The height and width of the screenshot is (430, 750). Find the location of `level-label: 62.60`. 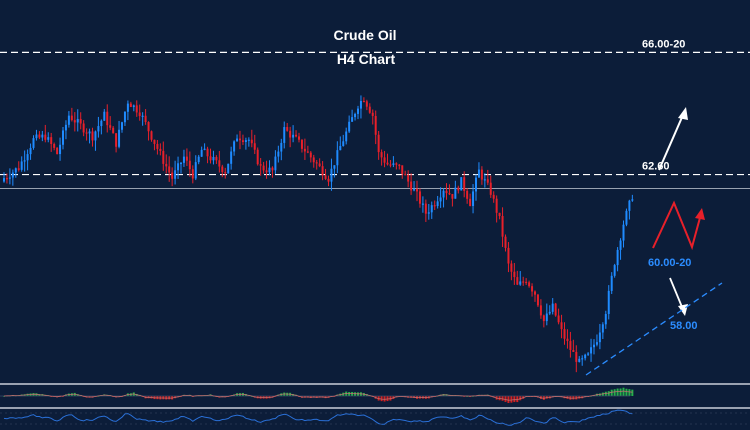

level-label: 62.60 is located at coordinates (656, 167).